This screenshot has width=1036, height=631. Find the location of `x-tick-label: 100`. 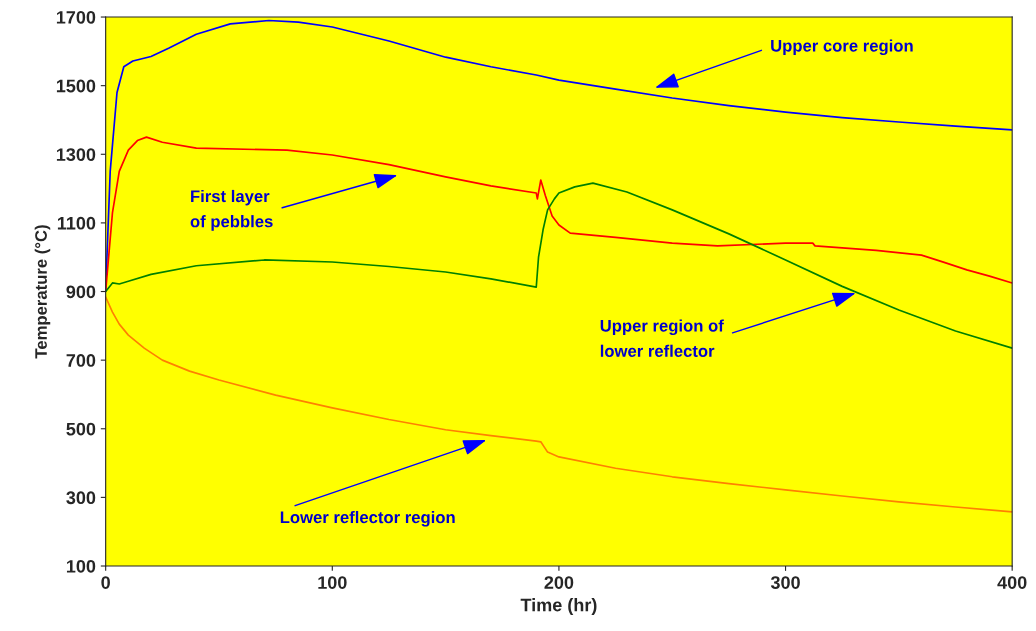

x-tick-label: 100 is located at coordinates (332, 582).